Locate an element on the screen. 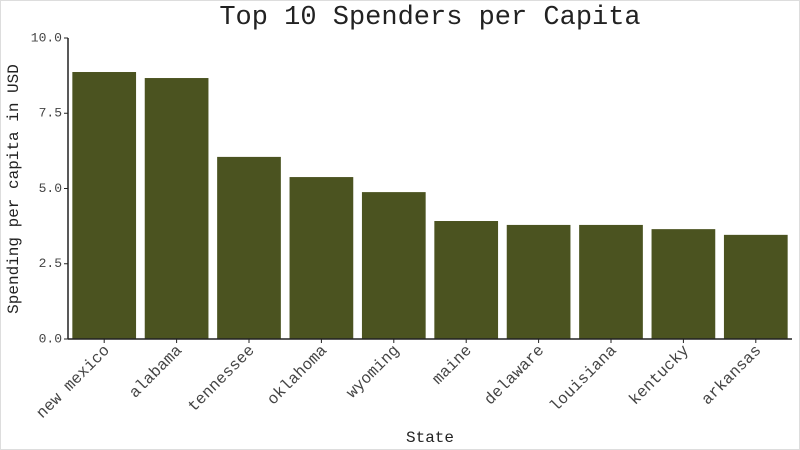 Image resolution: width=800 pixels, height=450 pixels. x-axis-title: State is located at coordinates (430, 438).